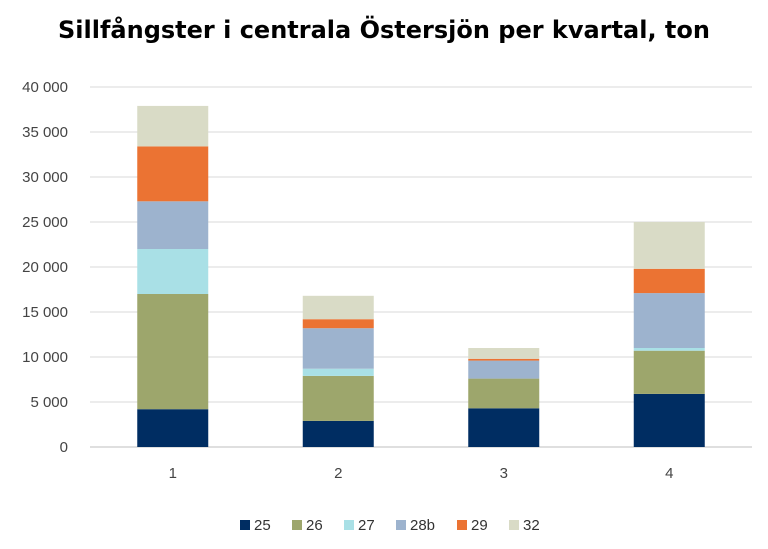  I want to click on legend-label: 26, so click(314, 525).